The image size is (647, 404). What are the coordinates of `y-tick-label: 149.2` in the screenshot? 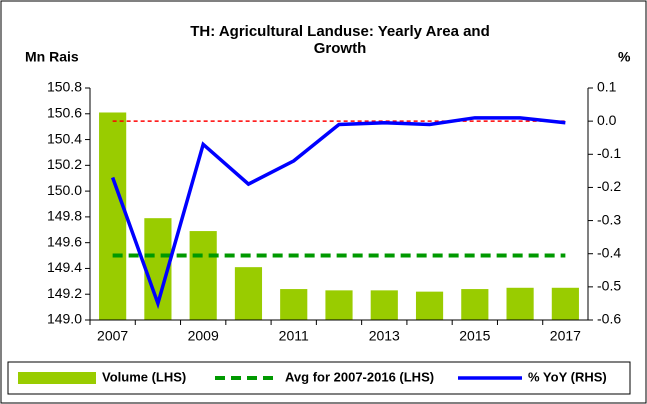 It's located at (64, 293).